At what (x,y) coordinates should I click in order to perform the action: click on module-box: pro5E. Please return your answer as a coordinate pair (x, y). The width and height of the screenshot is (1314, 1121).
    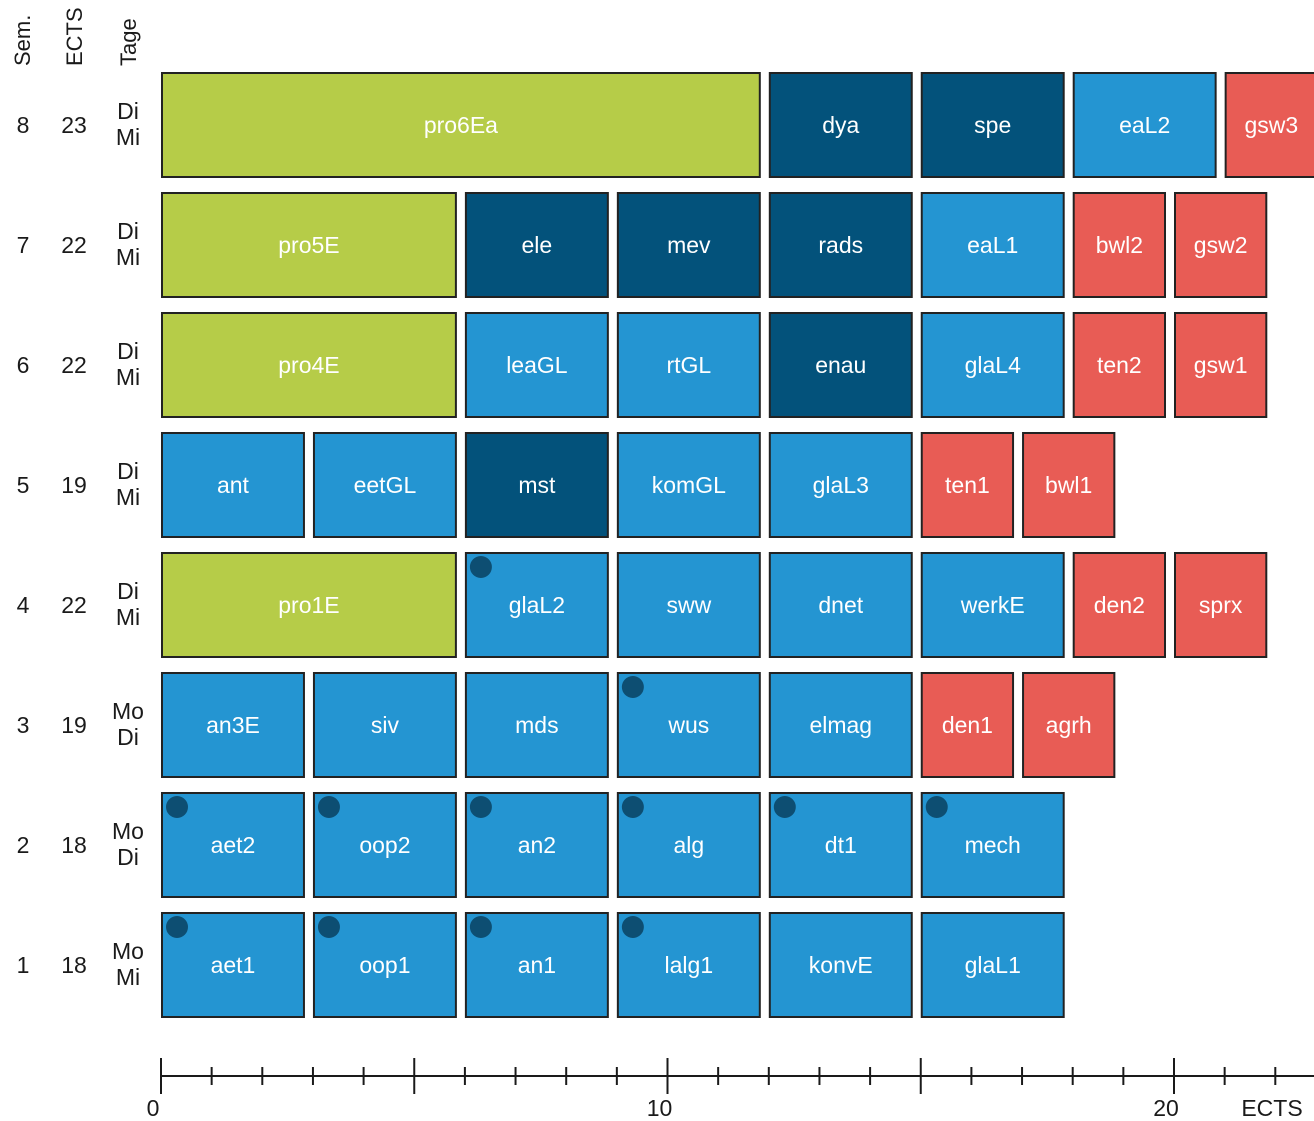
    Looking at the image, I should click on (309, 245).